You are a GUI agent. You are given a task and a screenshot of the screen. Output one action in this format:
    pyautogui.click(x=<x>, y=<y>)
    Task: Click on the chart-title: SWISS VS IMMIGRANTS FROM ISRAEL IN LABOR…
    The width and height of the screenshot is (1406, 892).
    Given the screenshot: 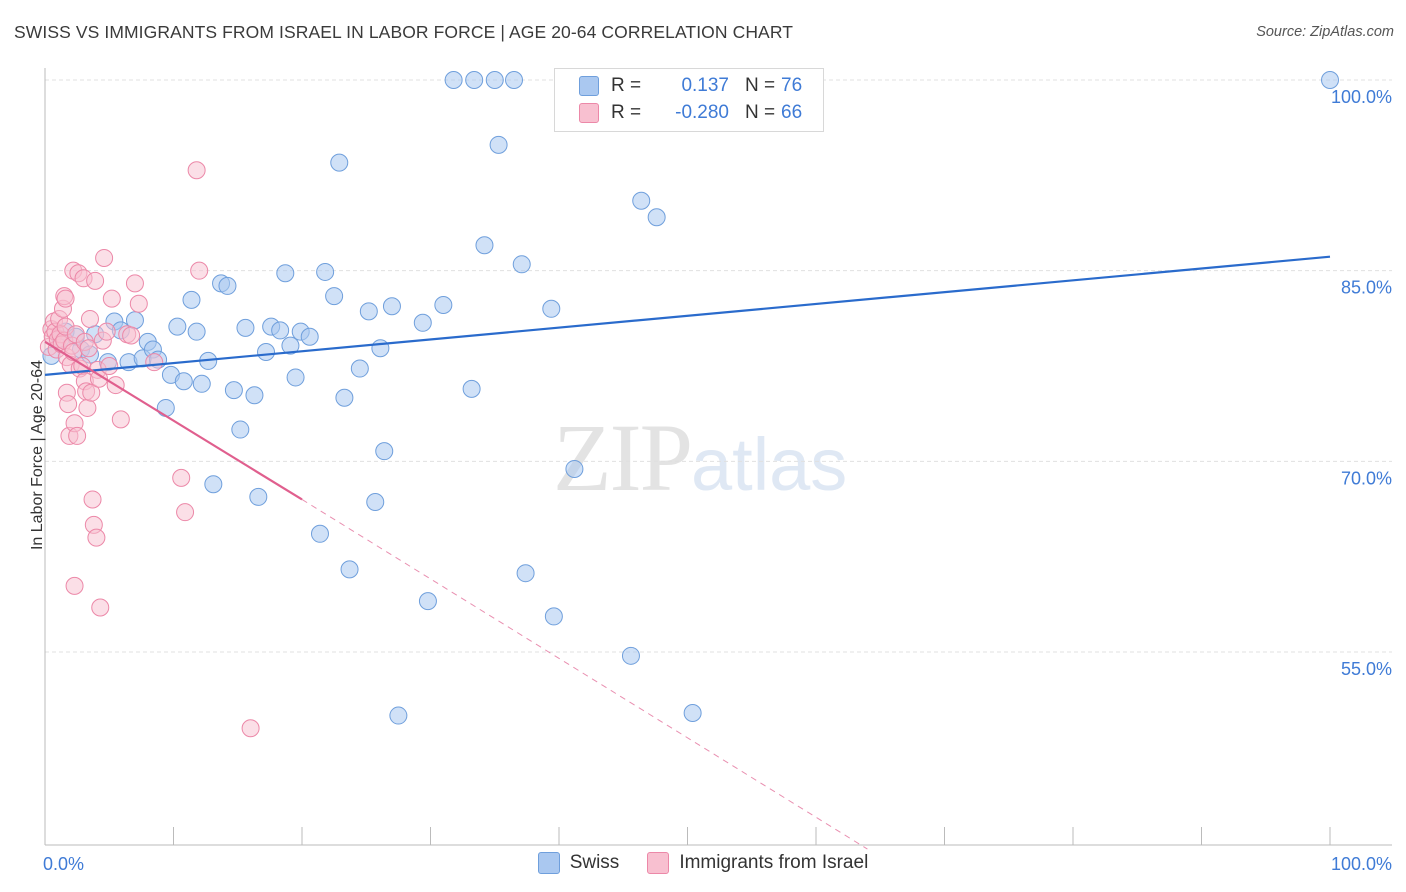 What is the action you would take?
    pyautogui.click(x=404, y=32)
    